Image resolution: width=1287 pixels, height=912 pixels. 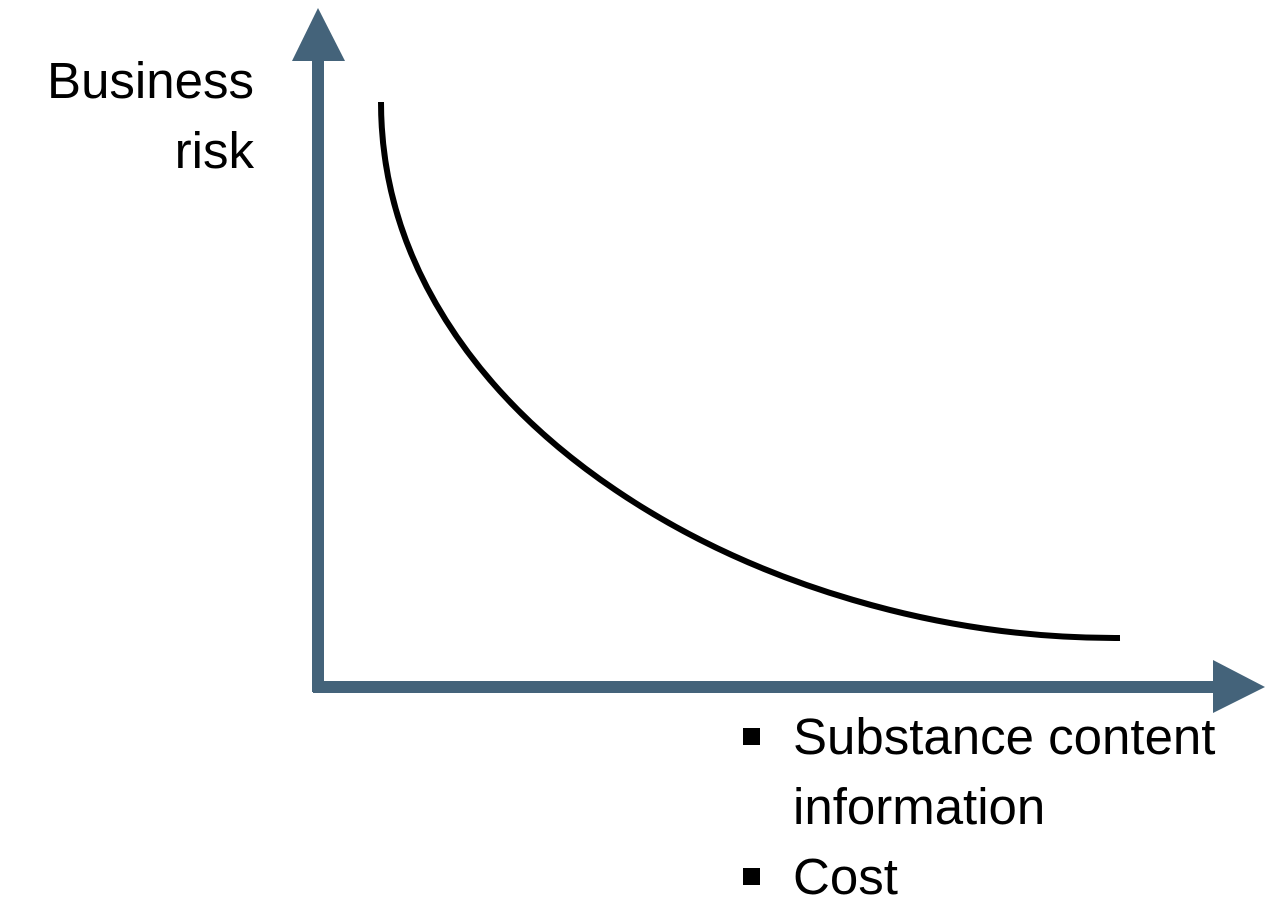 I want to click on x-axis-item: Cost, so click(x=1013, y=877).